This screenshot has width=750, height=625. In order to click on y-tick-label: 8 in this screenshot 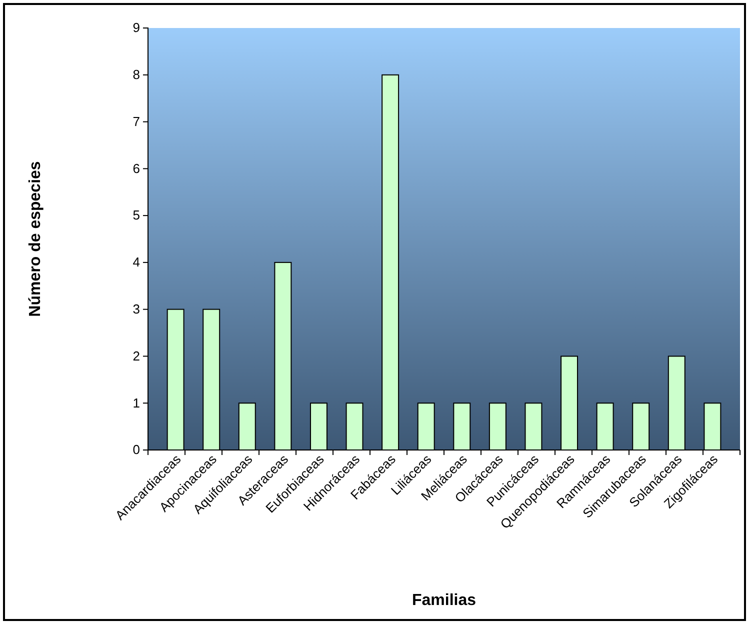, I will do `click(136, 74)`.